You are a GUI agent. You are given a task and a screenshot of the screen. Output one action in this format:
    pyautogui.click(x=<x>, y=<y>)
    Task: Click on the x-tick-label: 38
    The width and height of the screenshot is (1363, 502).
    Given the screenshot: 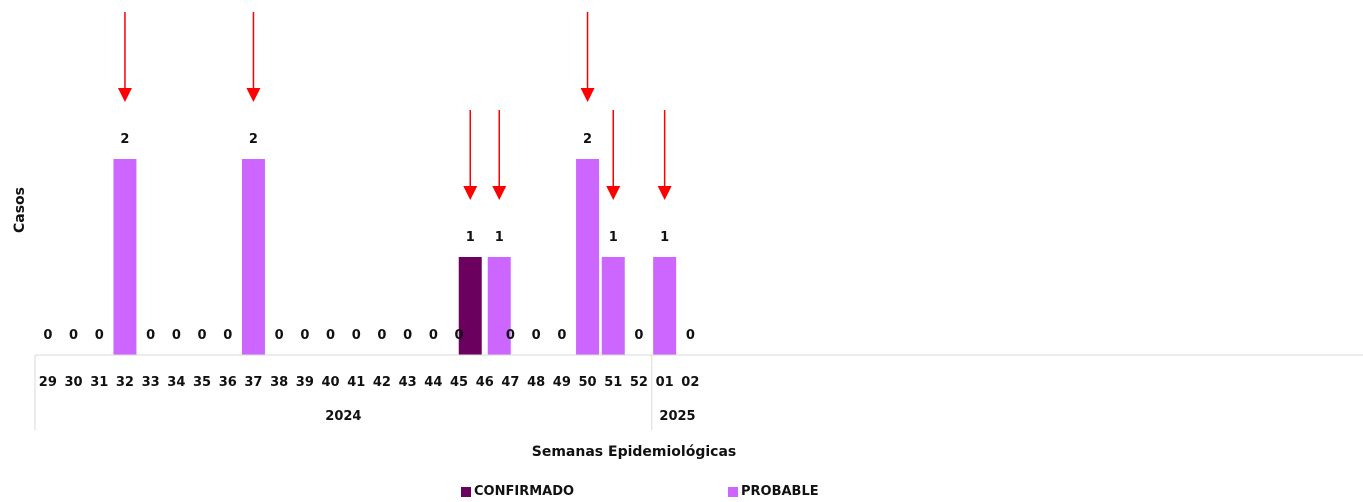 What is the action you would take?
    pyautogui.click(x=279, y=382)
    